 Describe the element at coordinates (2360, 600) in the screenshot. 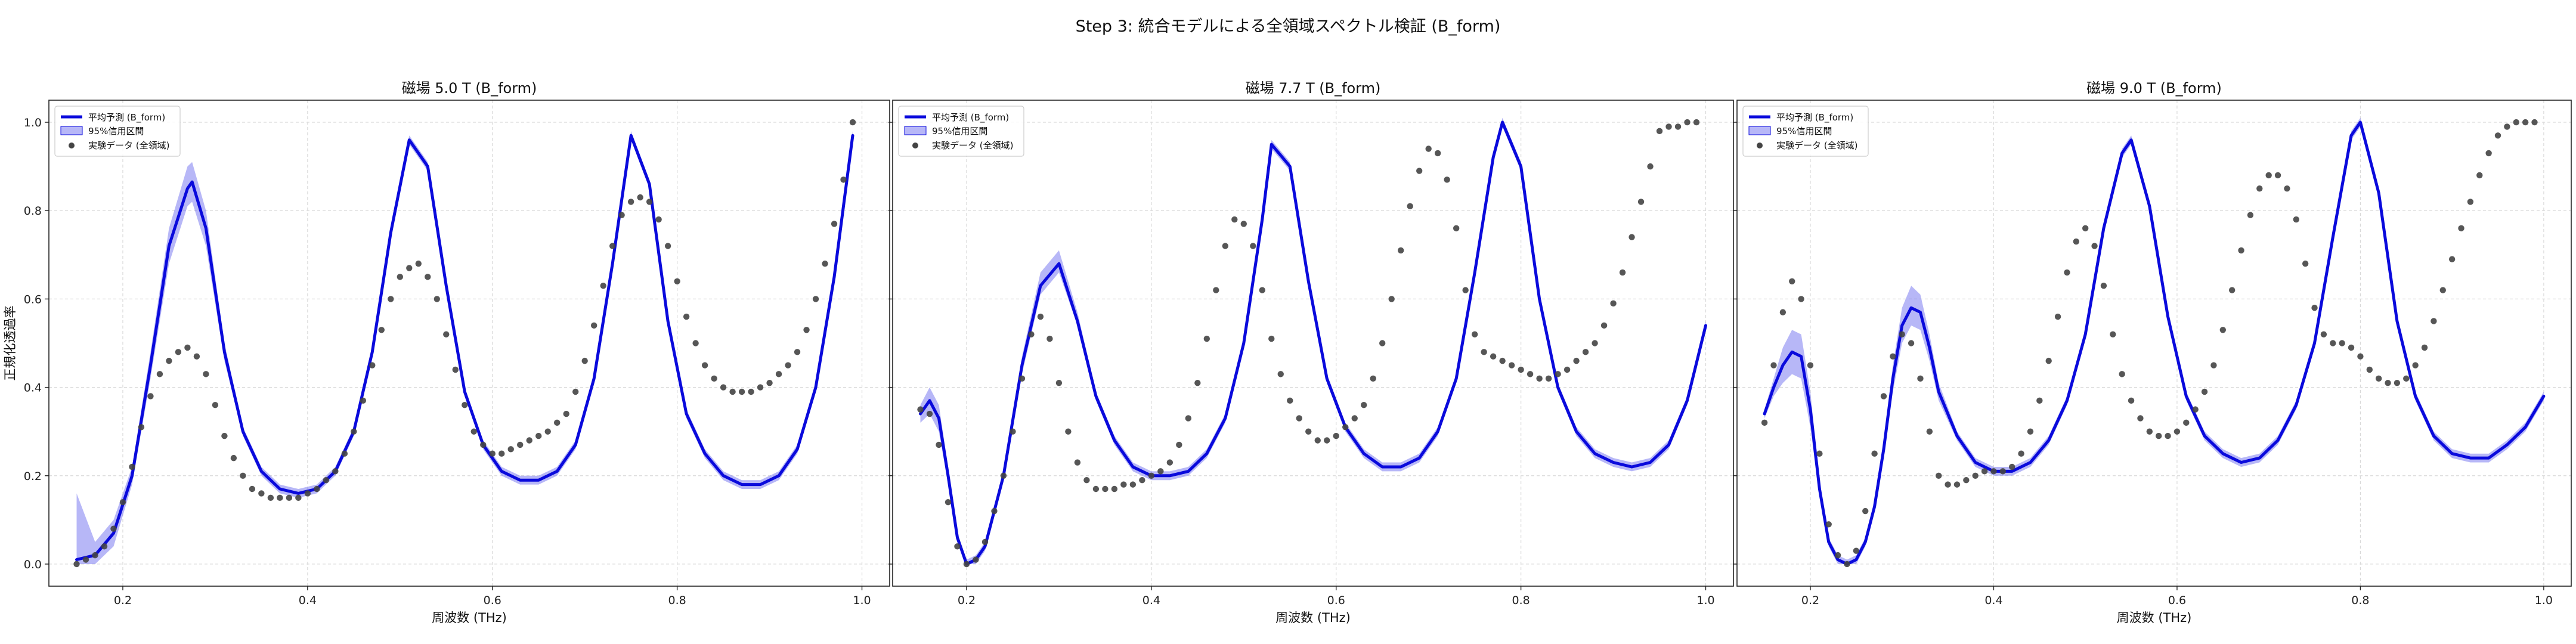

I see `x-tick-label: 0.8` at that location.